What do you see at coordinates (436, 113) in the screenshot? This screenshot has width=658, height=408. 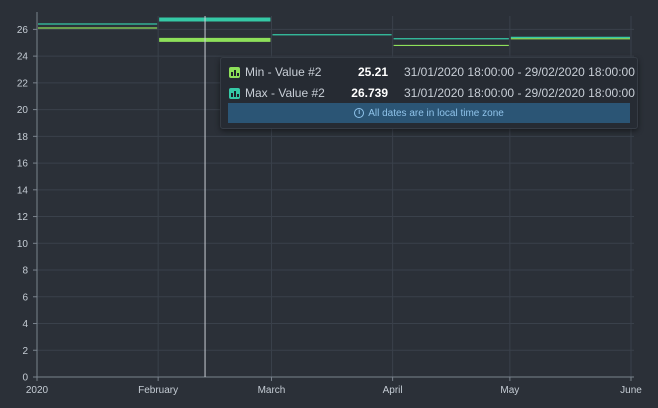 I see `timezone-note-text: All dates are in local time zone` at bounding box center [436, 113].